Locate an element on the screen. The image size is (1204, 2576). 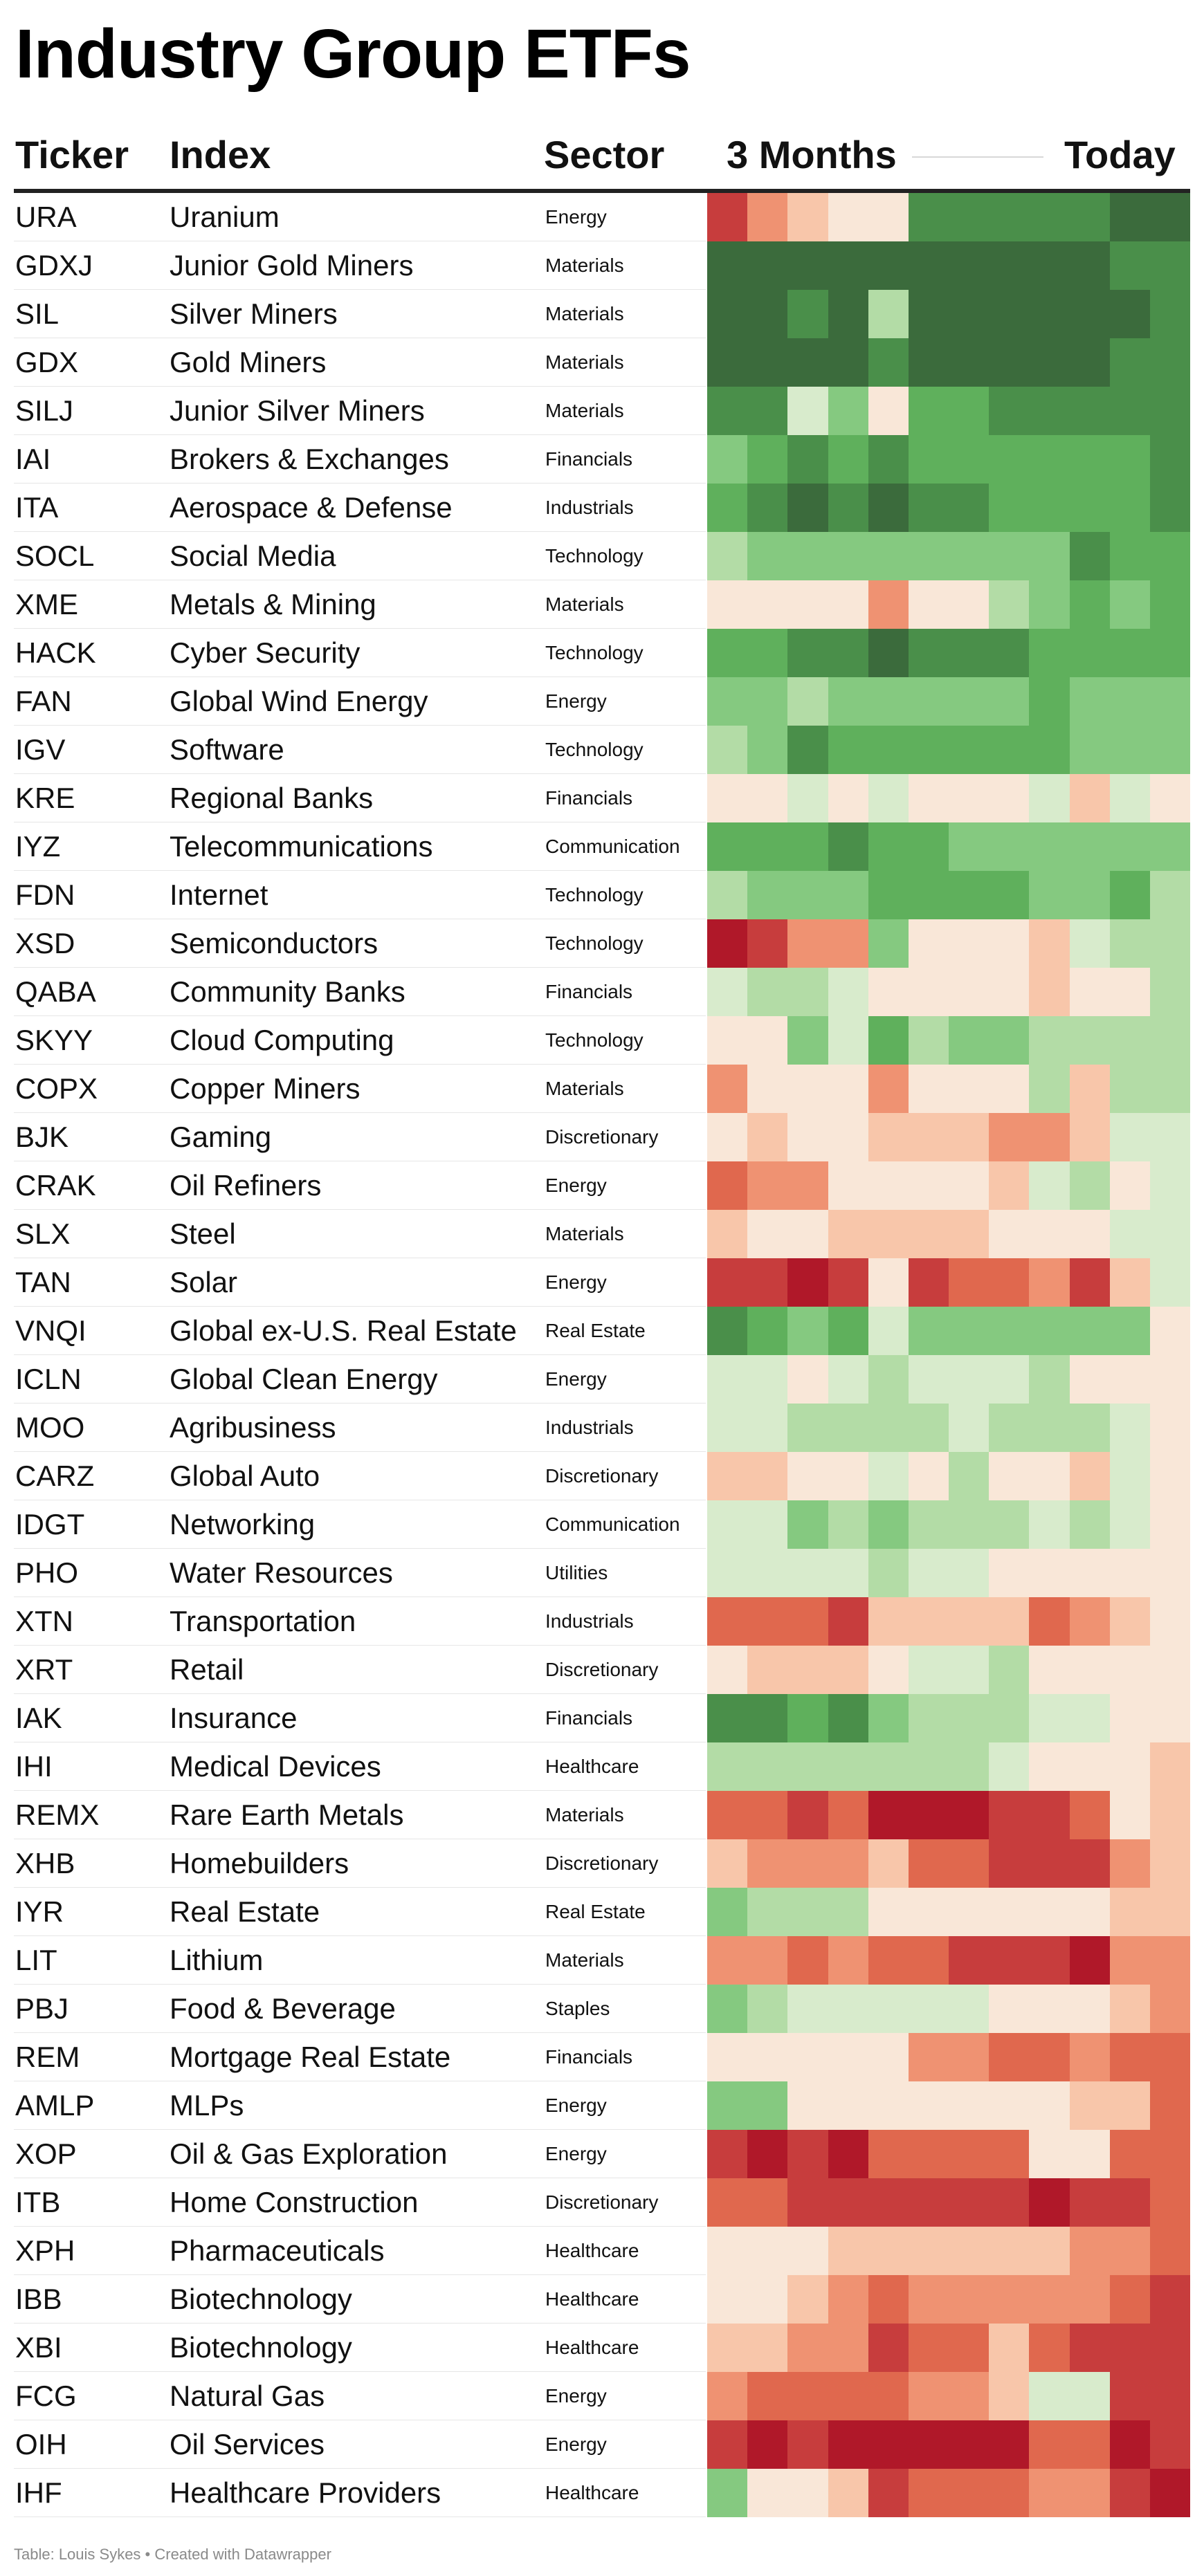
column-header-ticker: Ticker is located at coordinates (72, 154).